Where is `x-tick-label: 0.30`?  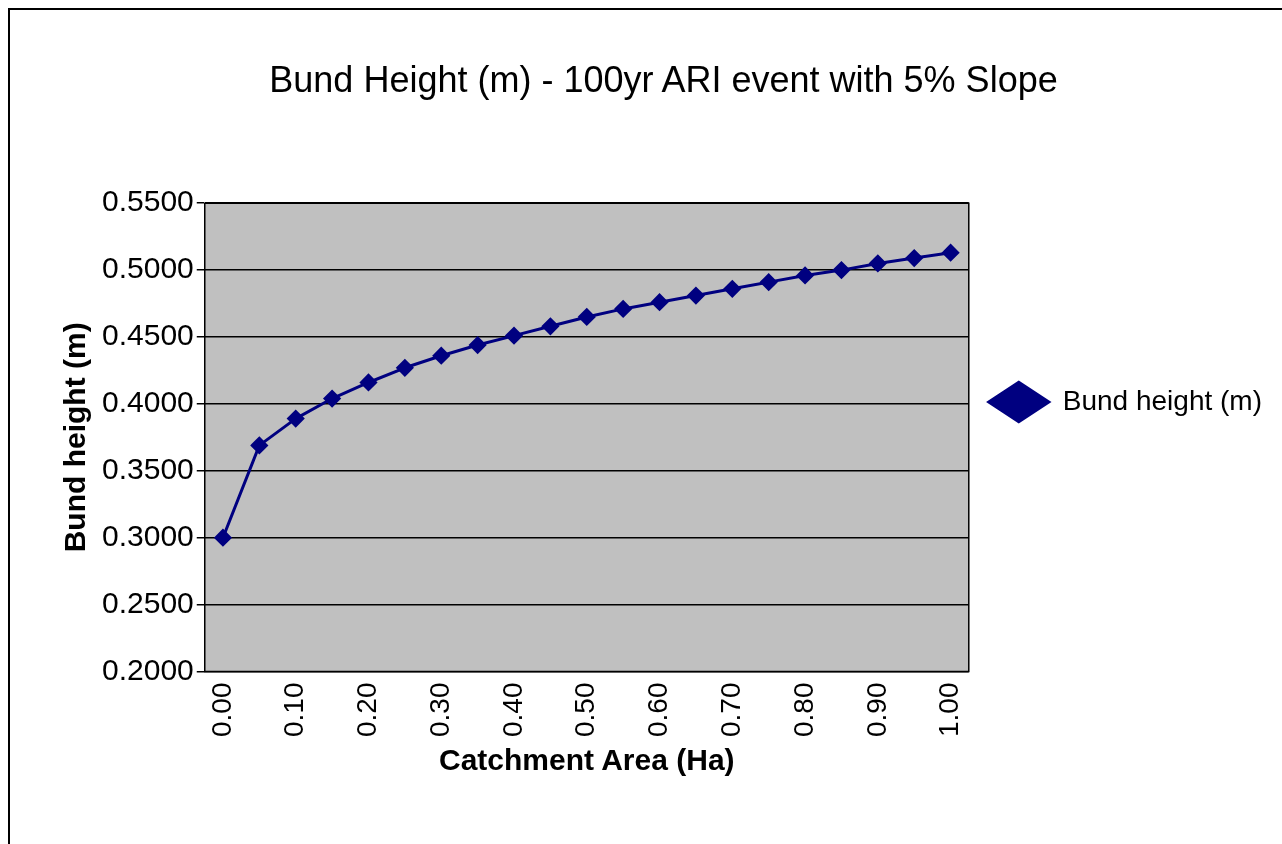 x-tick-label: 0.30 is located at coordinates (439, 709).